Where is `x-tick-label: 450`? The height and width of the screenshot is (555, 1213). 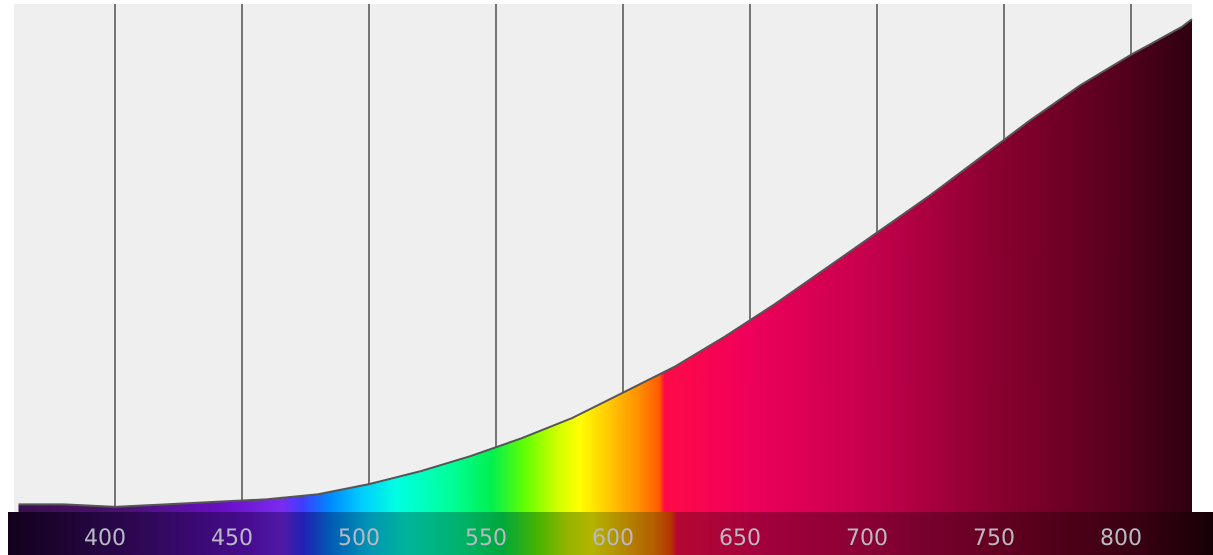 x-tick-label: 450 is located at coordinates (232, 538).